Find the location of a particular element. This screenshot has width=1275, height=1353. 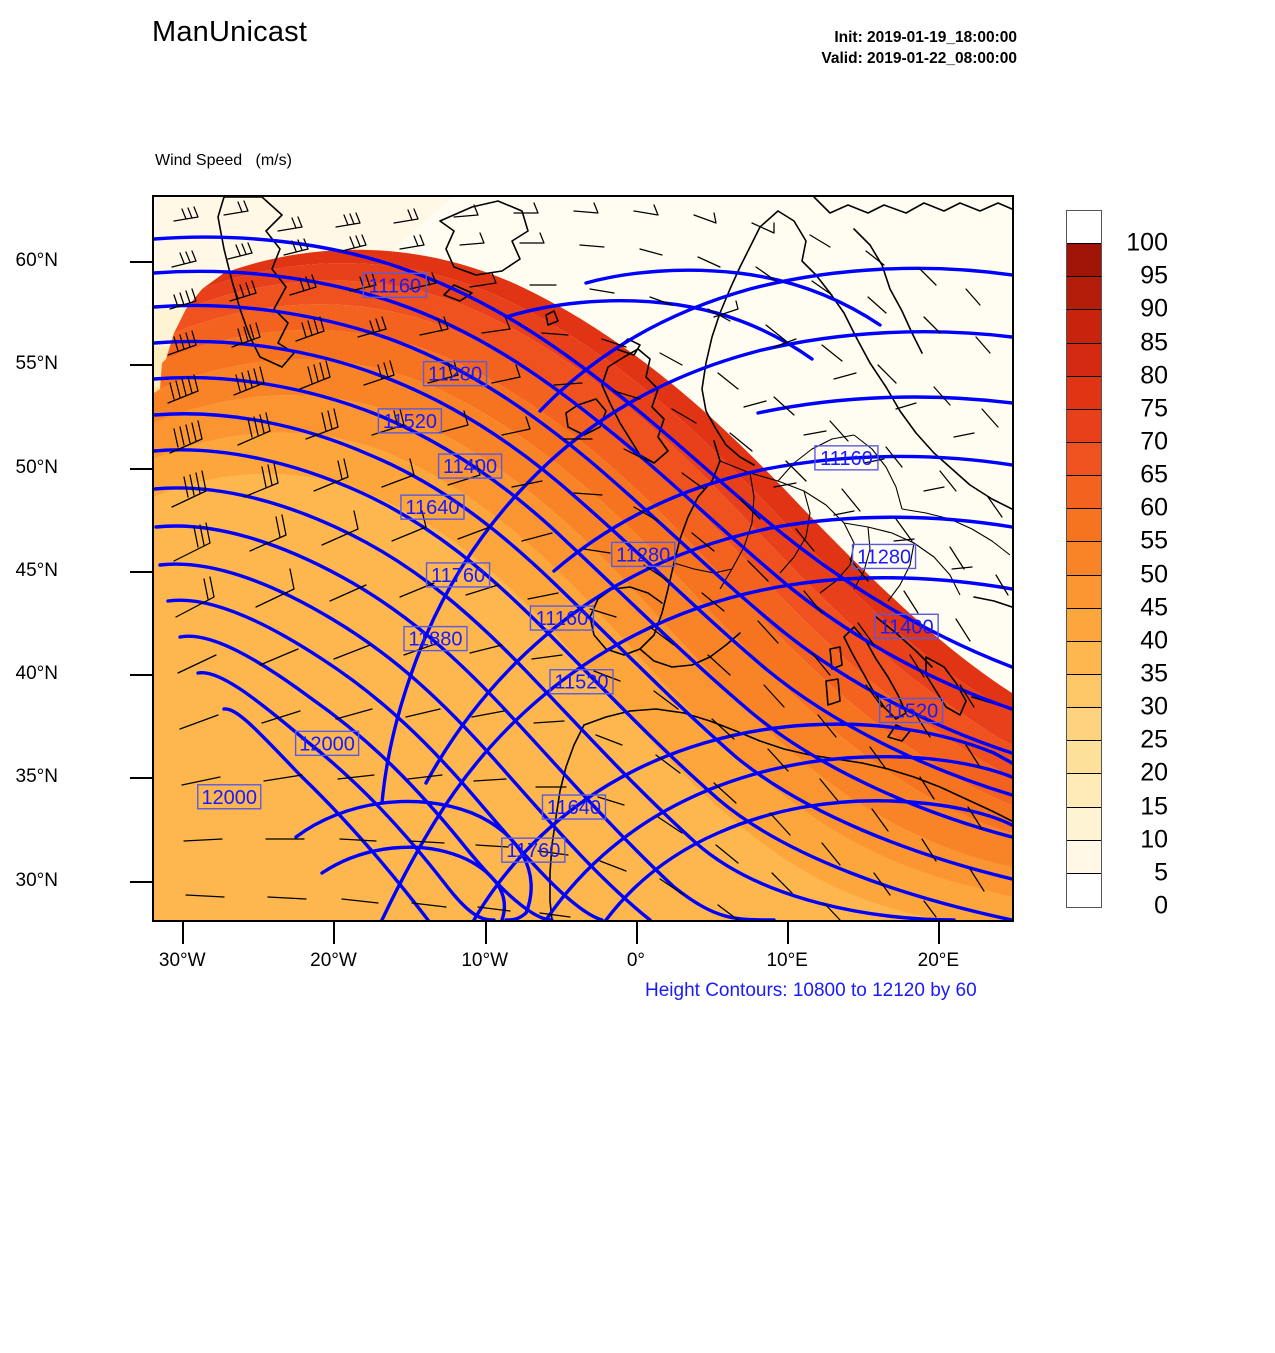

colorbar-tick-label: 0 is located at coordinates (1161, 905).